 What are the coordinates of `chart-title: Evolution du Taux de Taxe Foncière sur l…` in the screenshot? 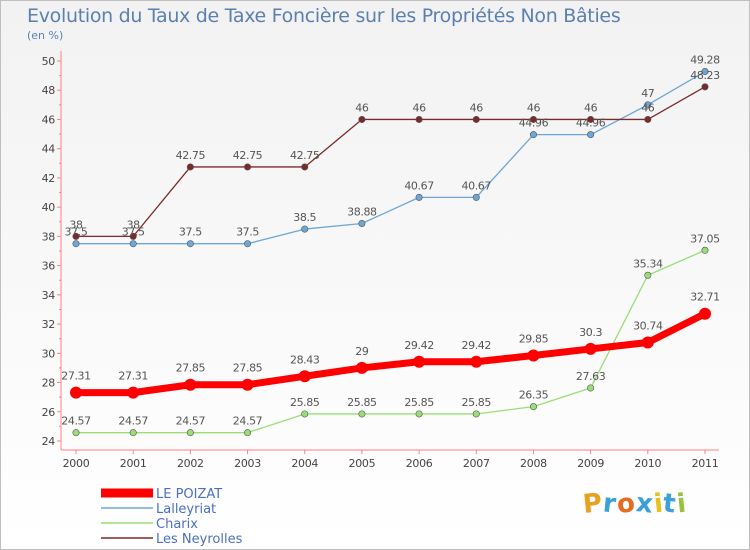 It's located at (324, 16).